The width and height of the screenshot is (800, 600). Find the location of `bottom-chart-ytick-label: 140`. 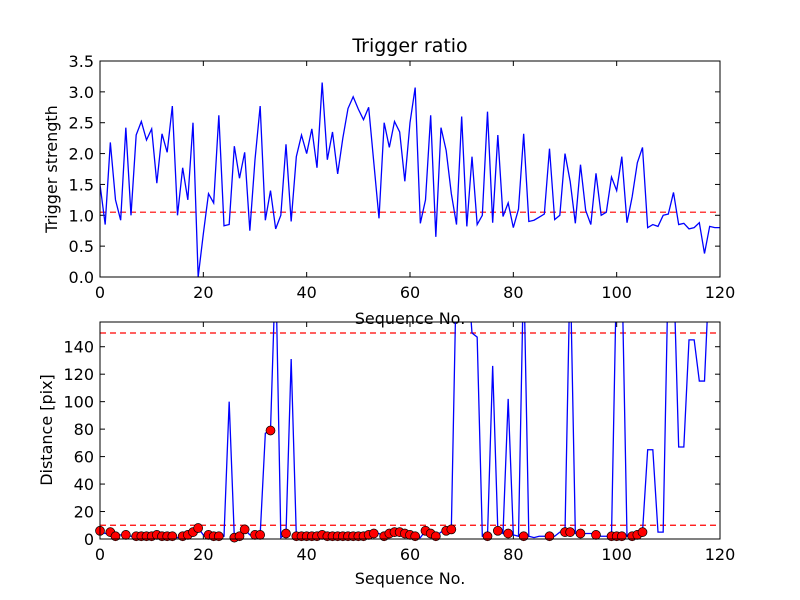

bottom-chart-ytick-label: 140 is located at coordinates (78, 347).